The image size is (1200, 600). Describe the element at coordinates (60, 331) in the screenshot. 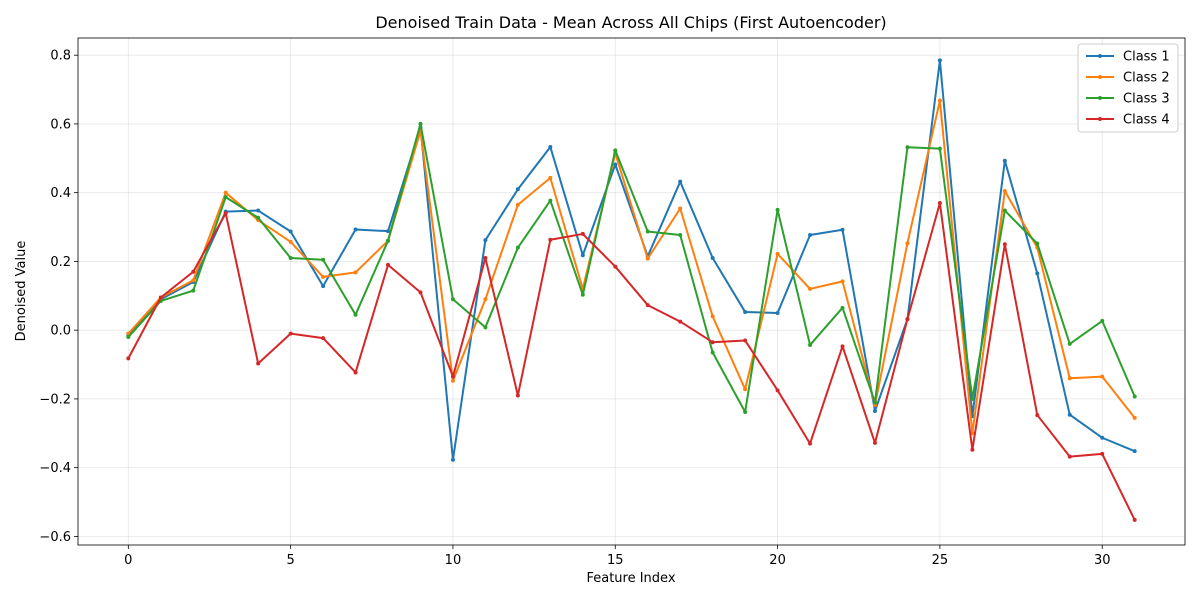

I see `y-tick-label: 0.0` at that location.